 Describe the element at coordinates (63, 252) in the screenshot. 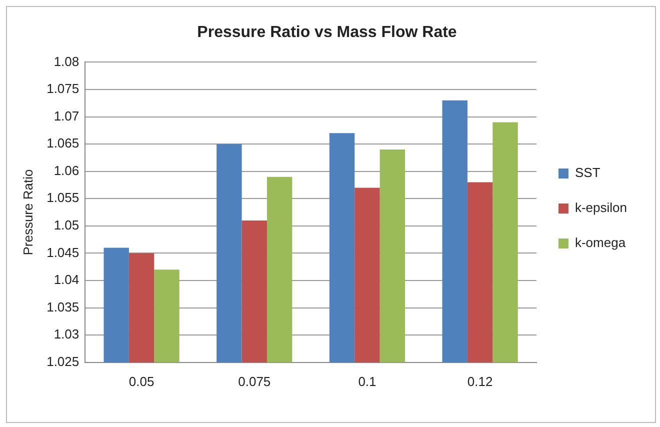

I see `y-tick-label: 1.045` at that location.